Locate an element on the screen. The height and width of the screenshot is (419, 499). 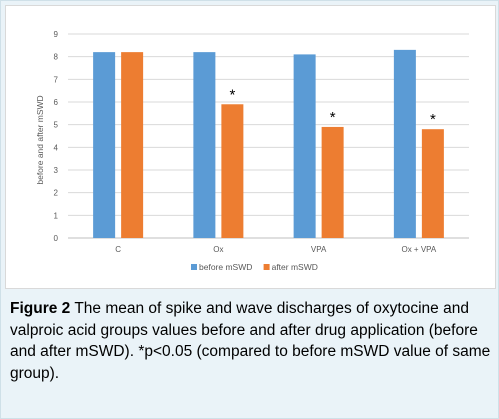
legend-label: before mSWD is located at coordinates (225, 267).